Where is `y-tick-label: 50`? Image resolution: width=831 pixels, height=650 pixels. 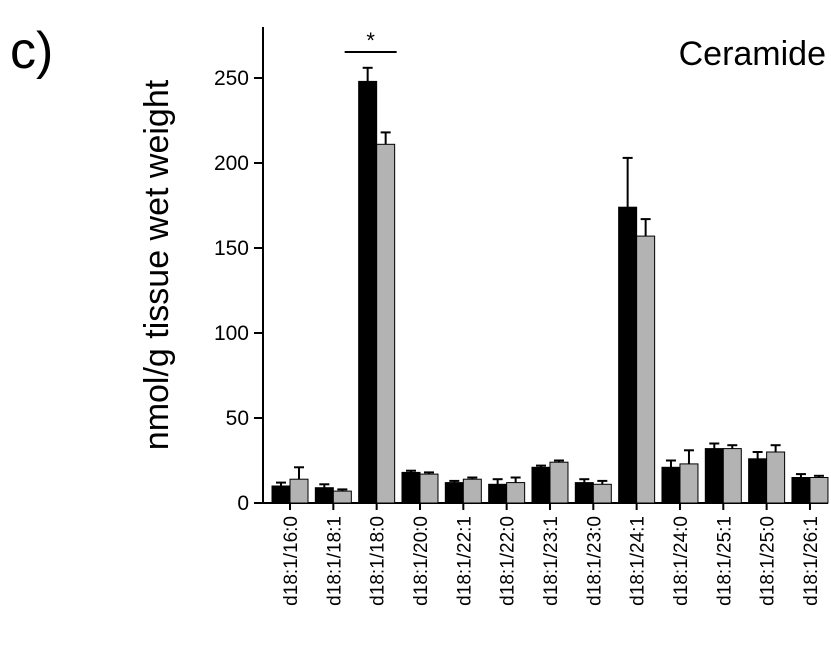 y-tick-label: 50 is located at coordinates (237, 418).